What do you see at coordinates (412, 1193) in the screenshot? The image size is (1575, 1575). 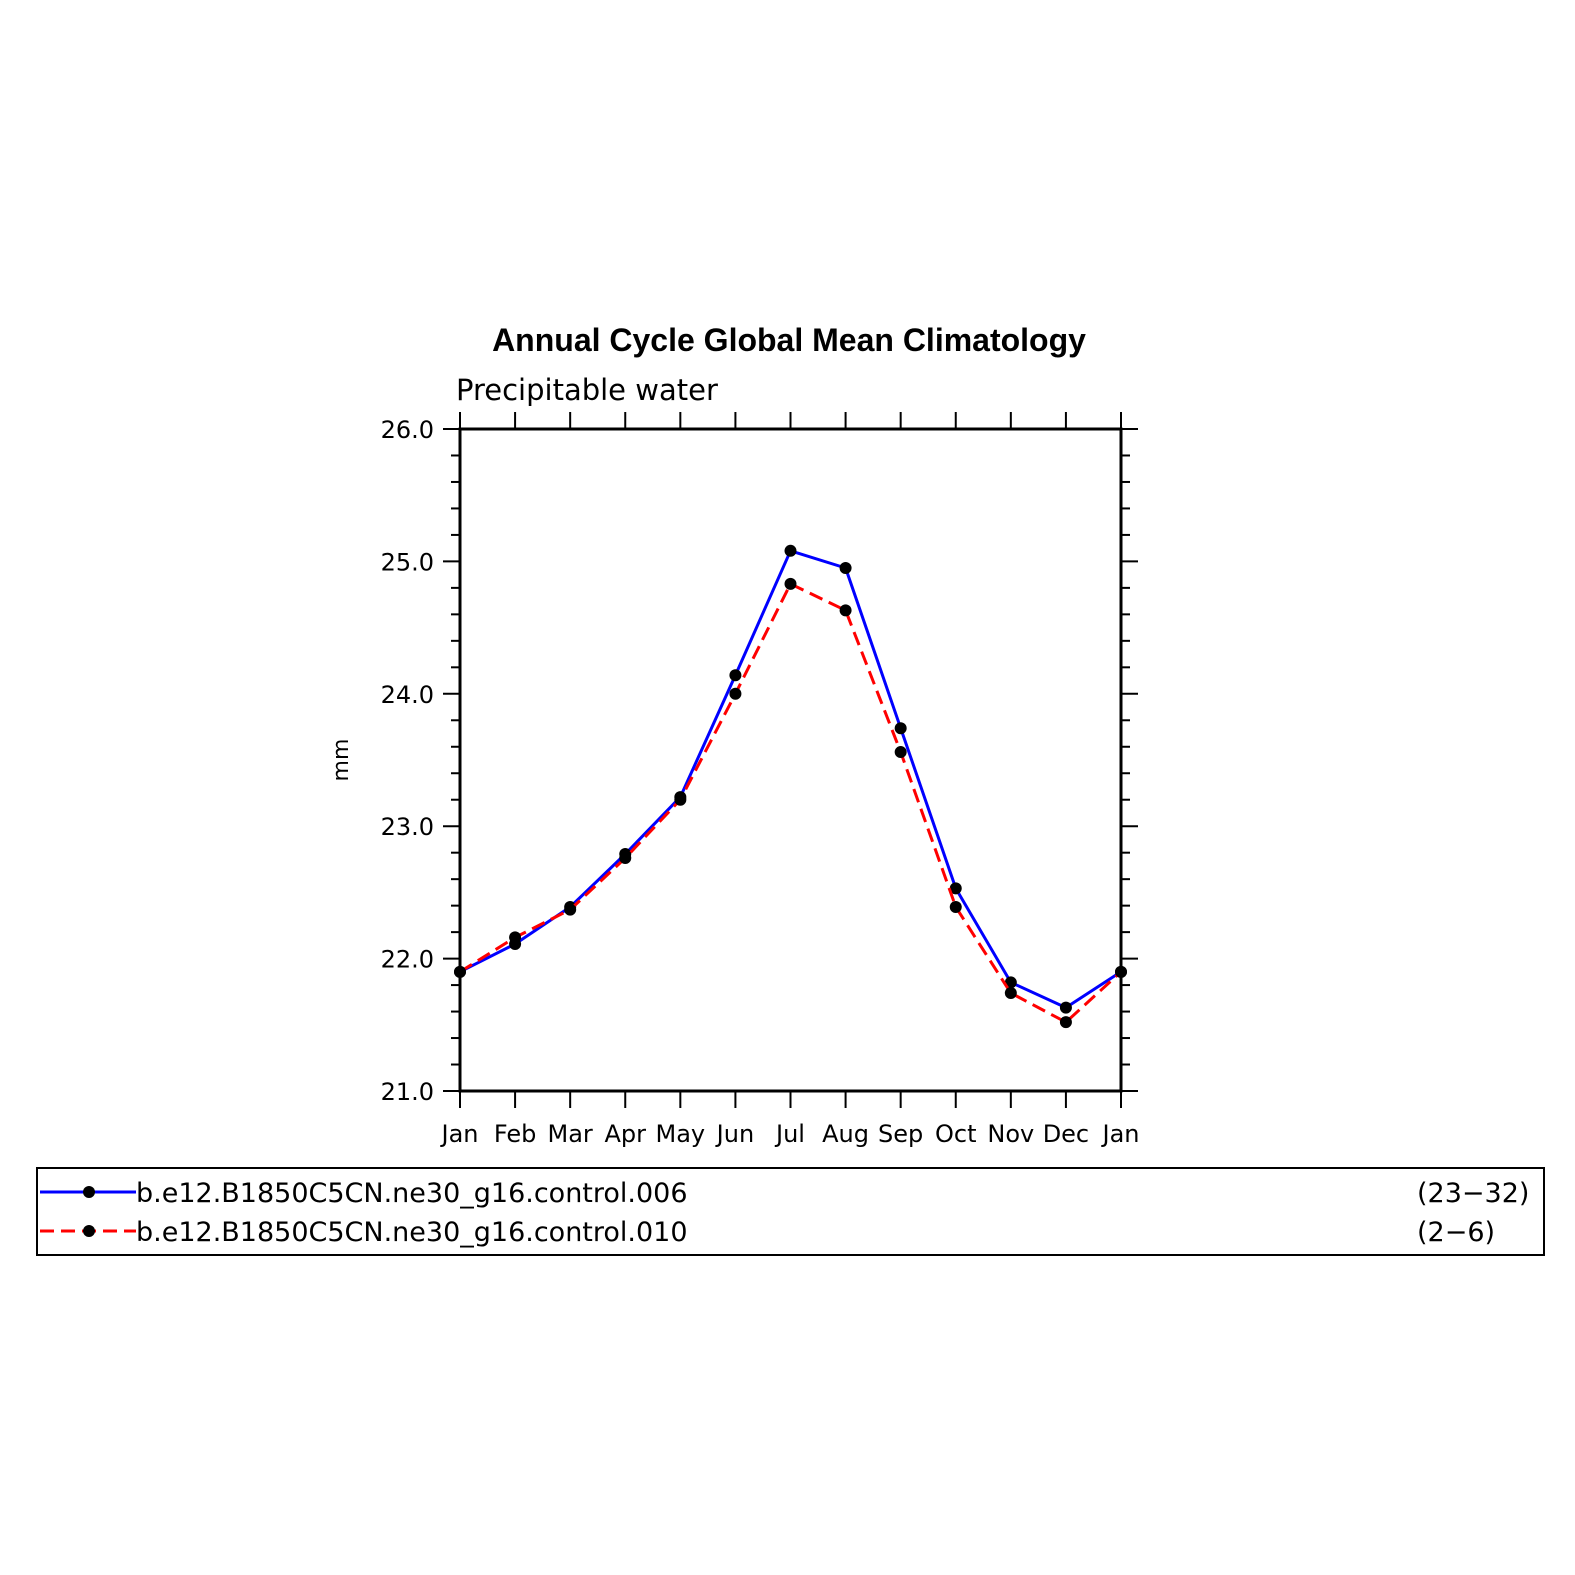 I see `legend-label: b.e12.B1850C5CN.ne30_g16.control.006` at bounding box center [412, 1193].